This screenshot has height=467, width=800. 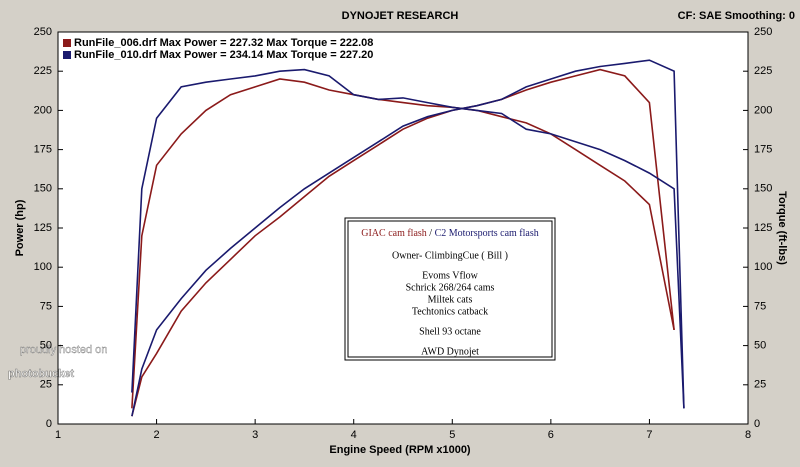 I want to click on annotation-line: AWD Dynojet, so click(x=450, y=351).